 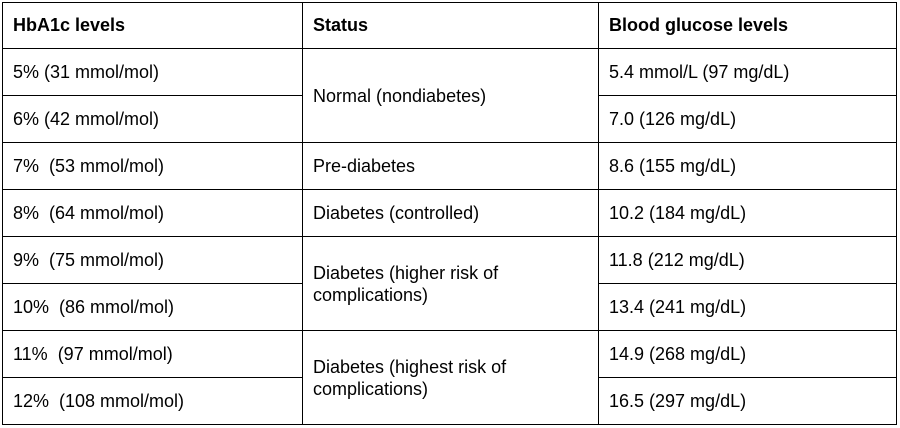 I want to click on glucose-cell: 5.4 mmol/L (97 mg/dL), so click(x=747, y=72).